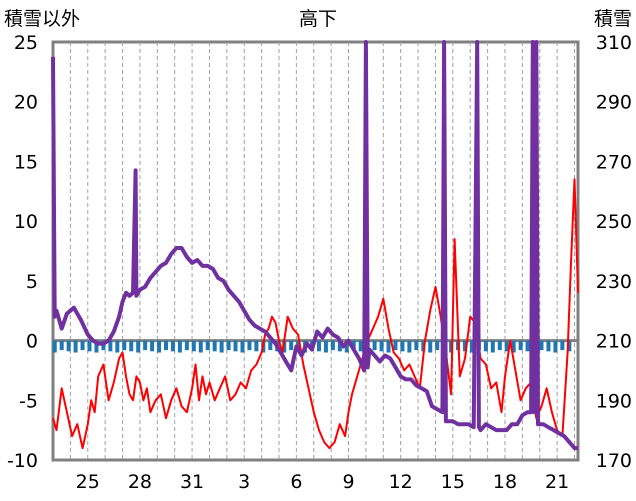  I want to click on y-left-tick-label: 10, so click(26, 222).